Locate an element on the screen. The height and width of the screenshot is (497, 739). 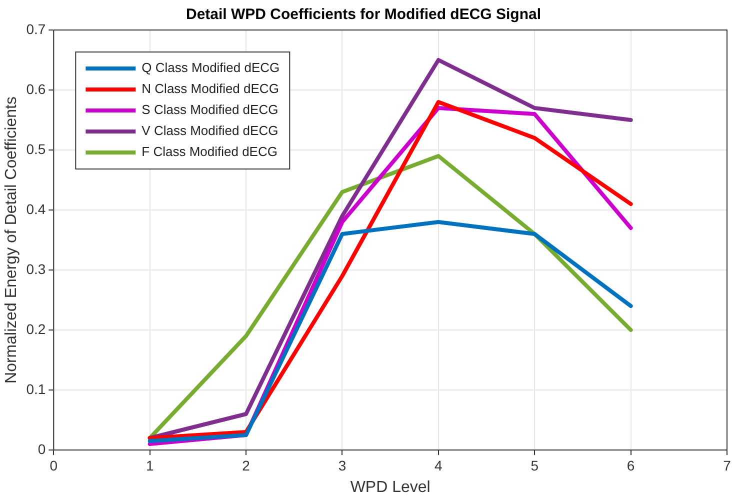
y-tick-label: 0.2 is located at coordinates (36, 328).